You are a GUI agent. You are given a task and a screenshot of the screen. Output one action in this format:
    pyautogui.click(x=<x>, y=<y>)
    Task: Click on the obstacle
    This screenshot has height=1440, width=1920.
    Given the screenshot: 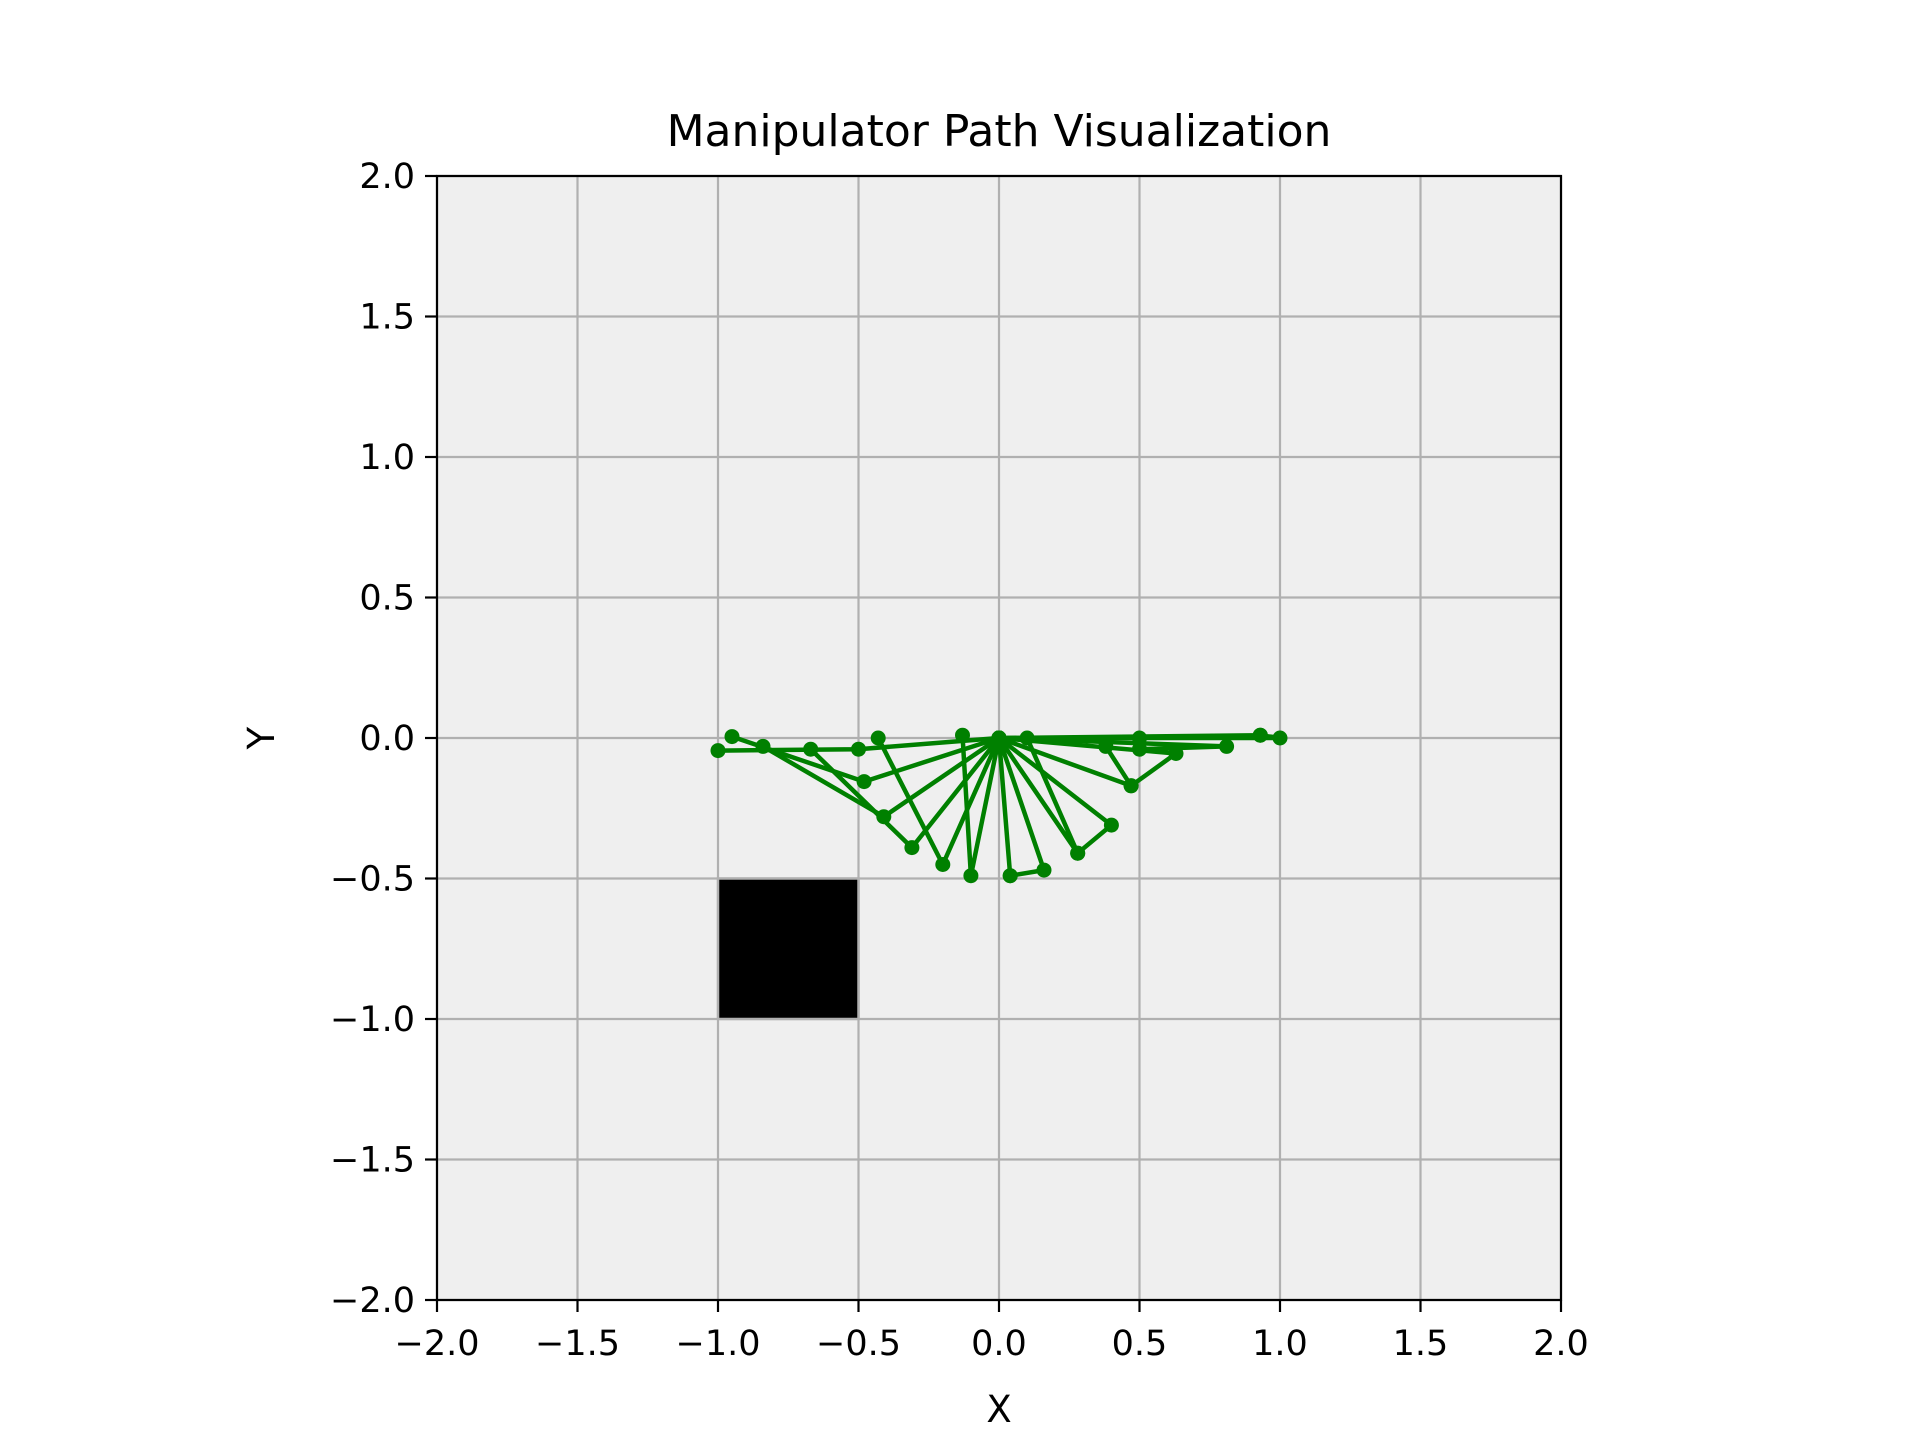 What is the action you would take?
    pyautogui.click(x=788, y=949)
    